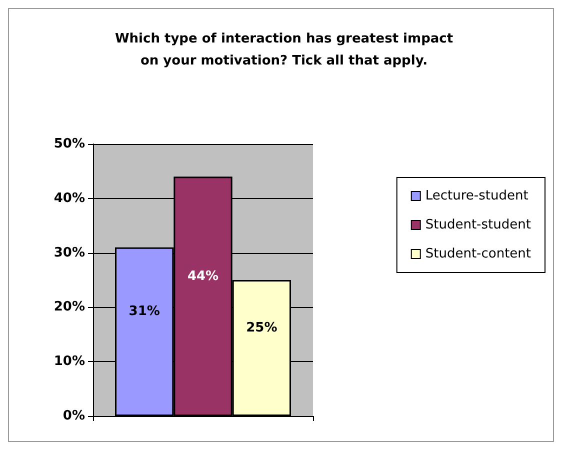  What do you see at coordinates (262, 328) in the screenshot?
I see `data-label: 25%` at bounding box center [262, 328].